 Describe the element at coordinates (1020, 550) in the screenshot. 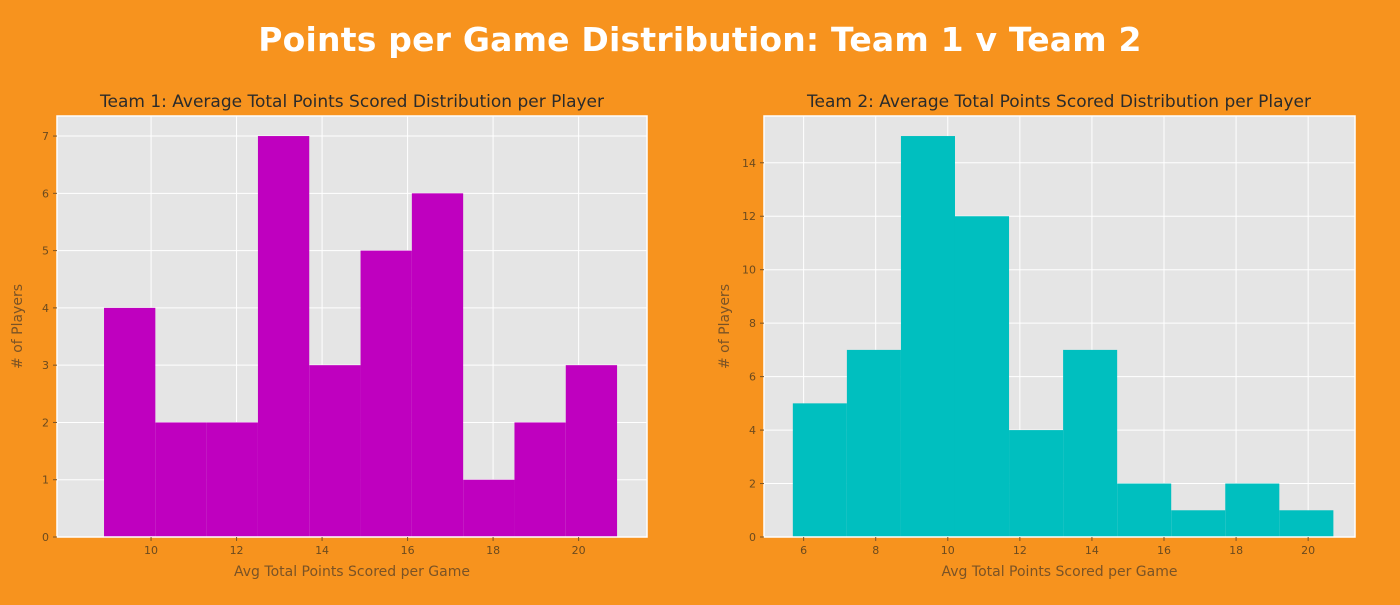

I see `chart1-x-tick-label: 12` at that location.